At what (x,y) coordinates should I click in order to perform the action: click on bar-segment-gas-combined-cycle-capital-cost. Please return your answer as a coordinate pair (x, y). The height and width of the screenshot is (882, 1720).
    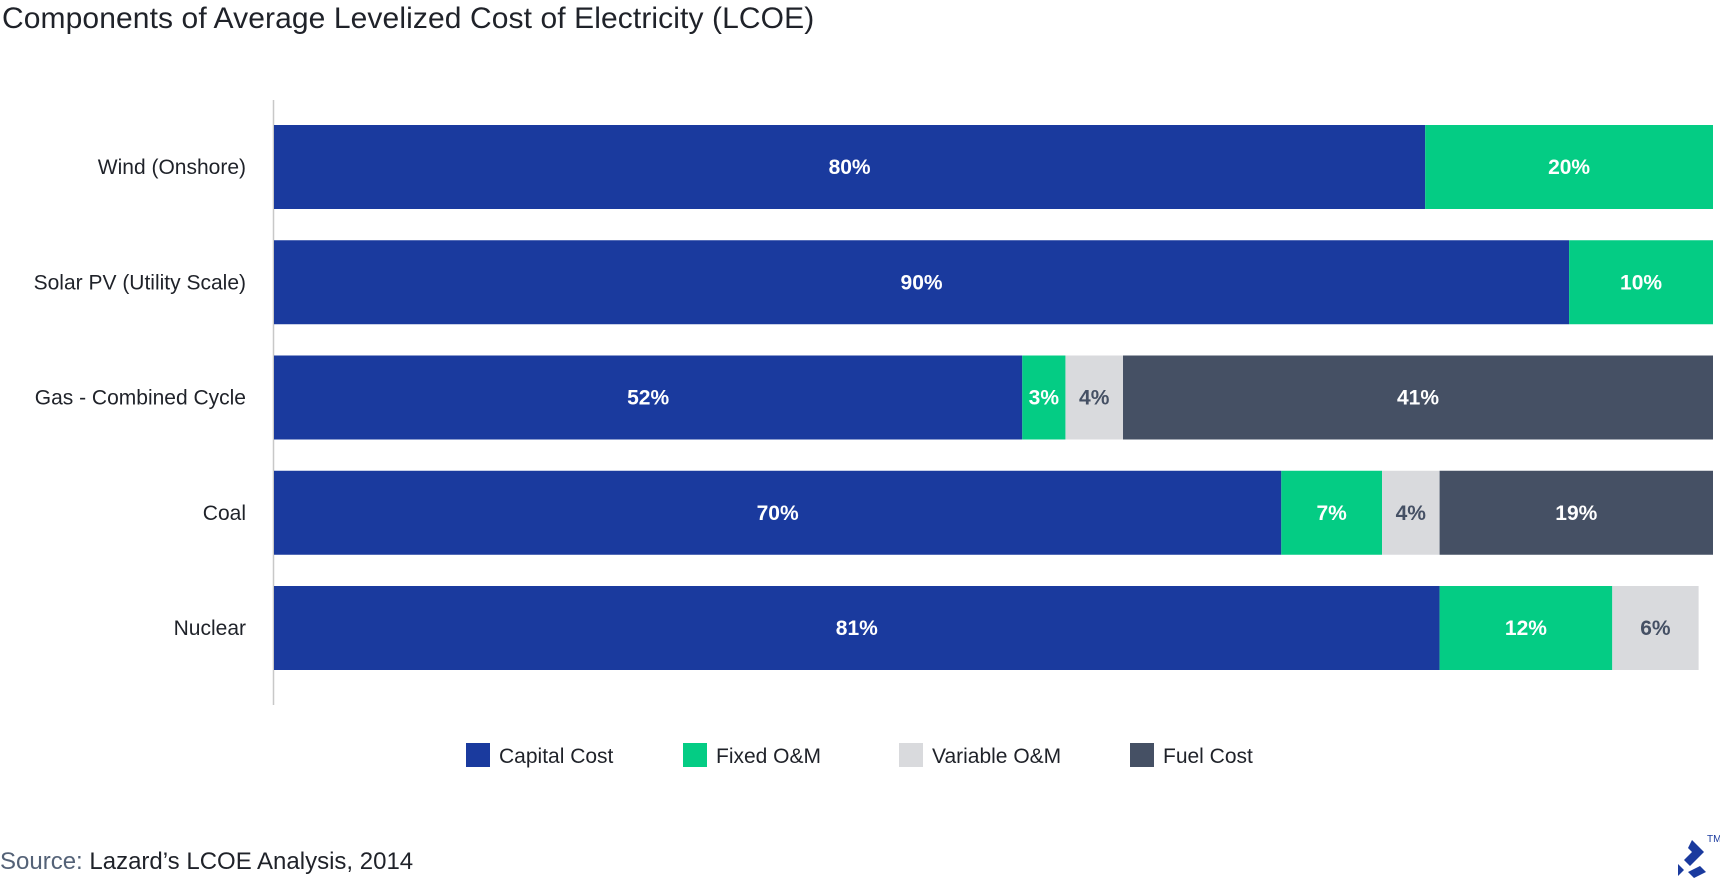
    Looking at the image, I should click on (648, 397).